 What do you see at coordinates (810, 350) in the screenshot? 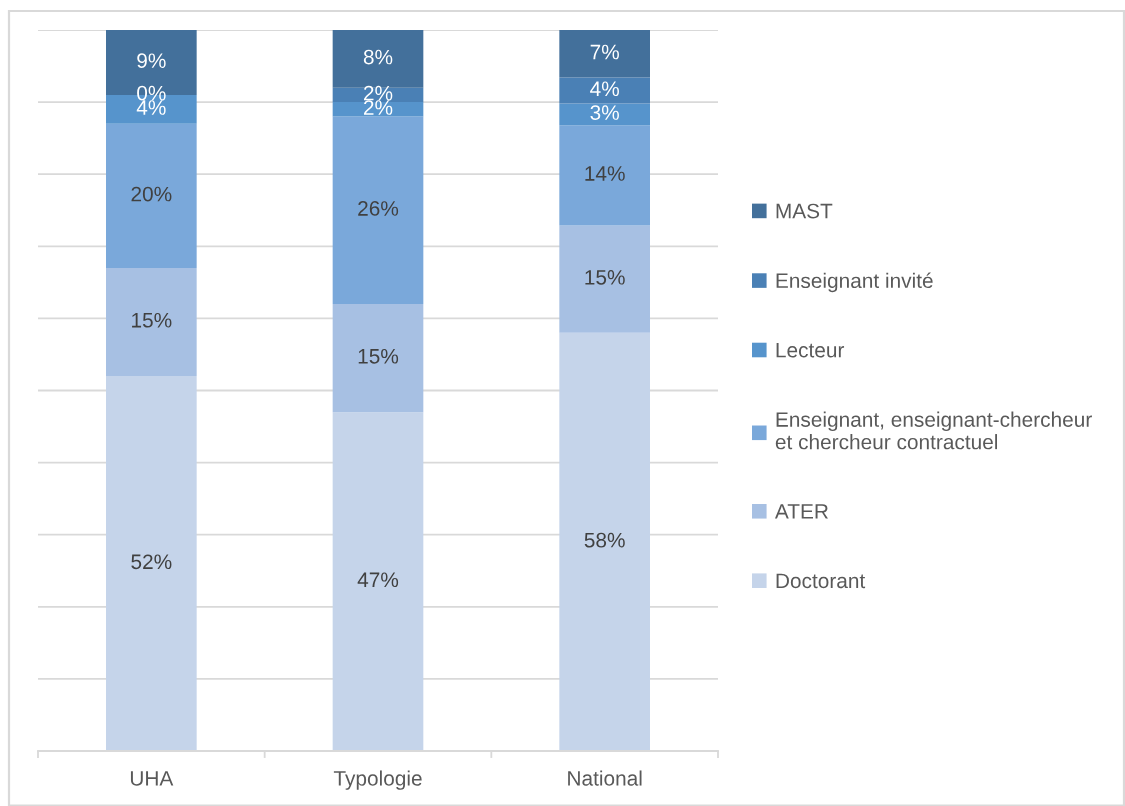
I see `legend-label: Lecteur` at bounding box center [810, 350].